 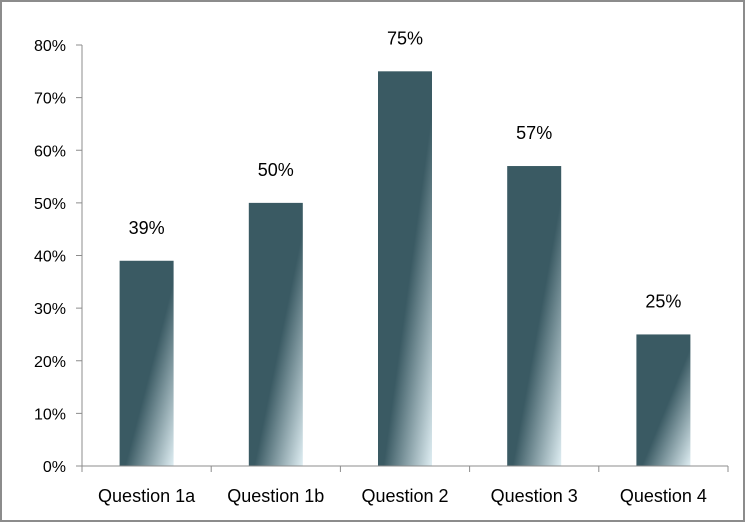 I want to click on data-label: 25%, so click(x=663, y=301).